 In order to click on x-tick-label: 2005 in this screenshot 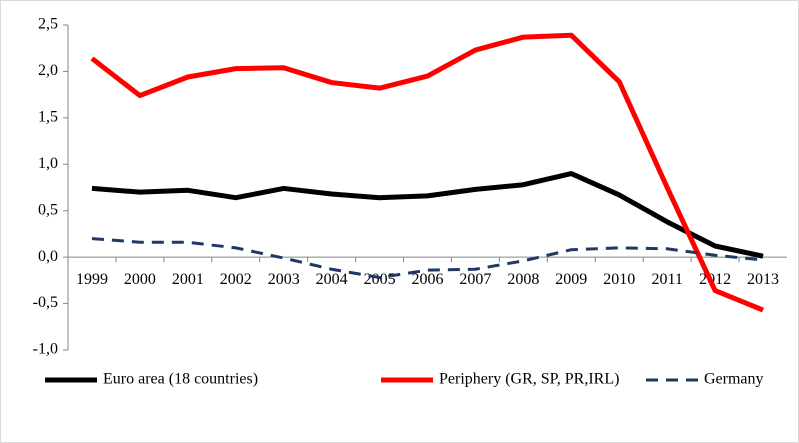, I will do `click(380, 279)`.